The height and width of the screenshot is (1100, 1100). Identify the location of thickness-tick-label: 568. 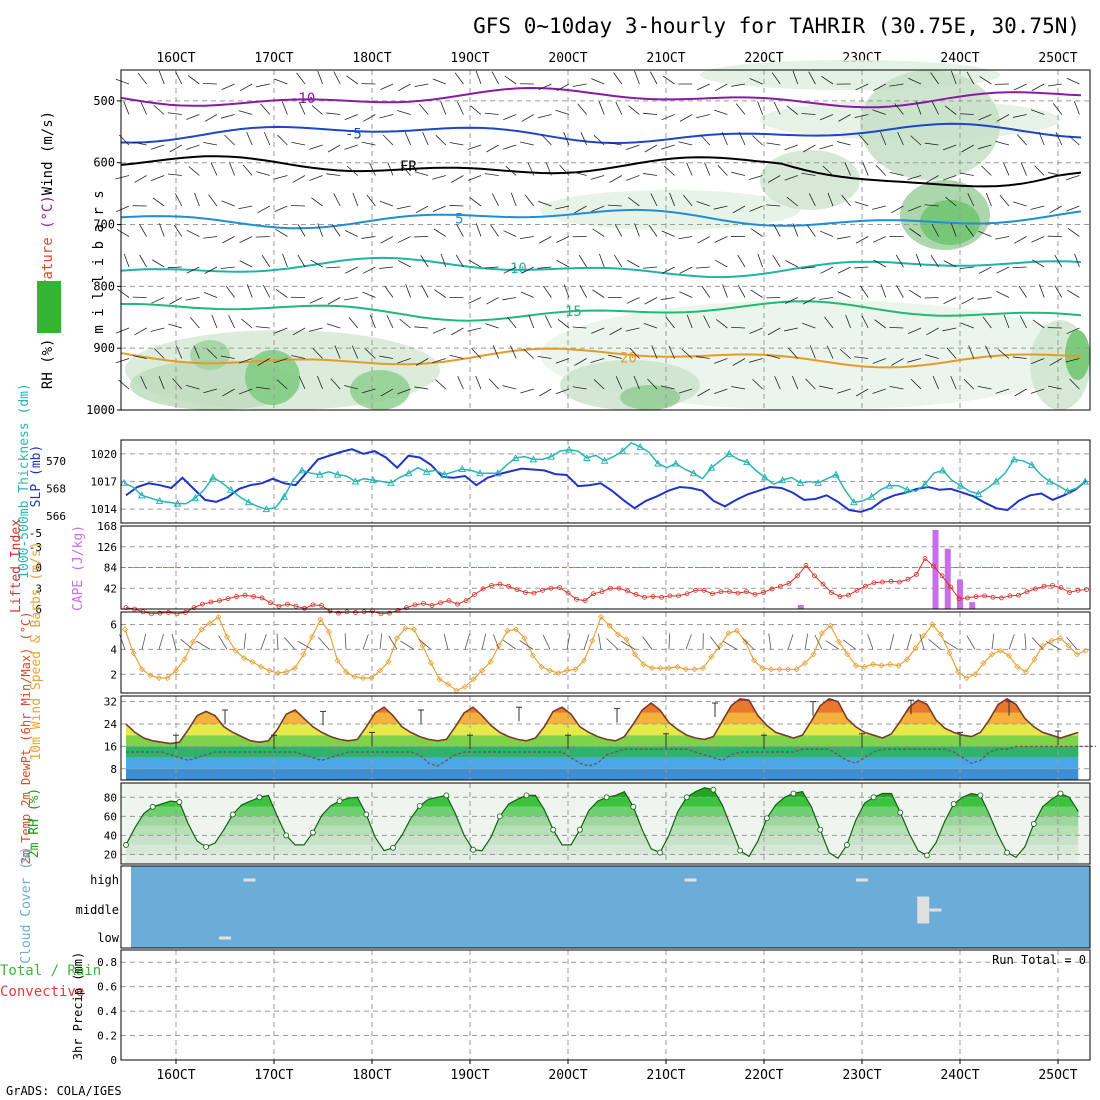
(56, 488).